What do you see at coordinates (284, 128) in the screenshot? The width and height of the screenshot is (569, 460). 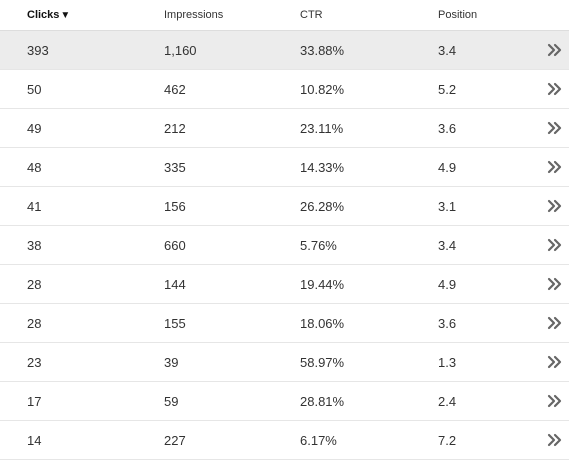 I see `table-row: 49 212 23.11% 3.6` at bounding box center [284, 128].